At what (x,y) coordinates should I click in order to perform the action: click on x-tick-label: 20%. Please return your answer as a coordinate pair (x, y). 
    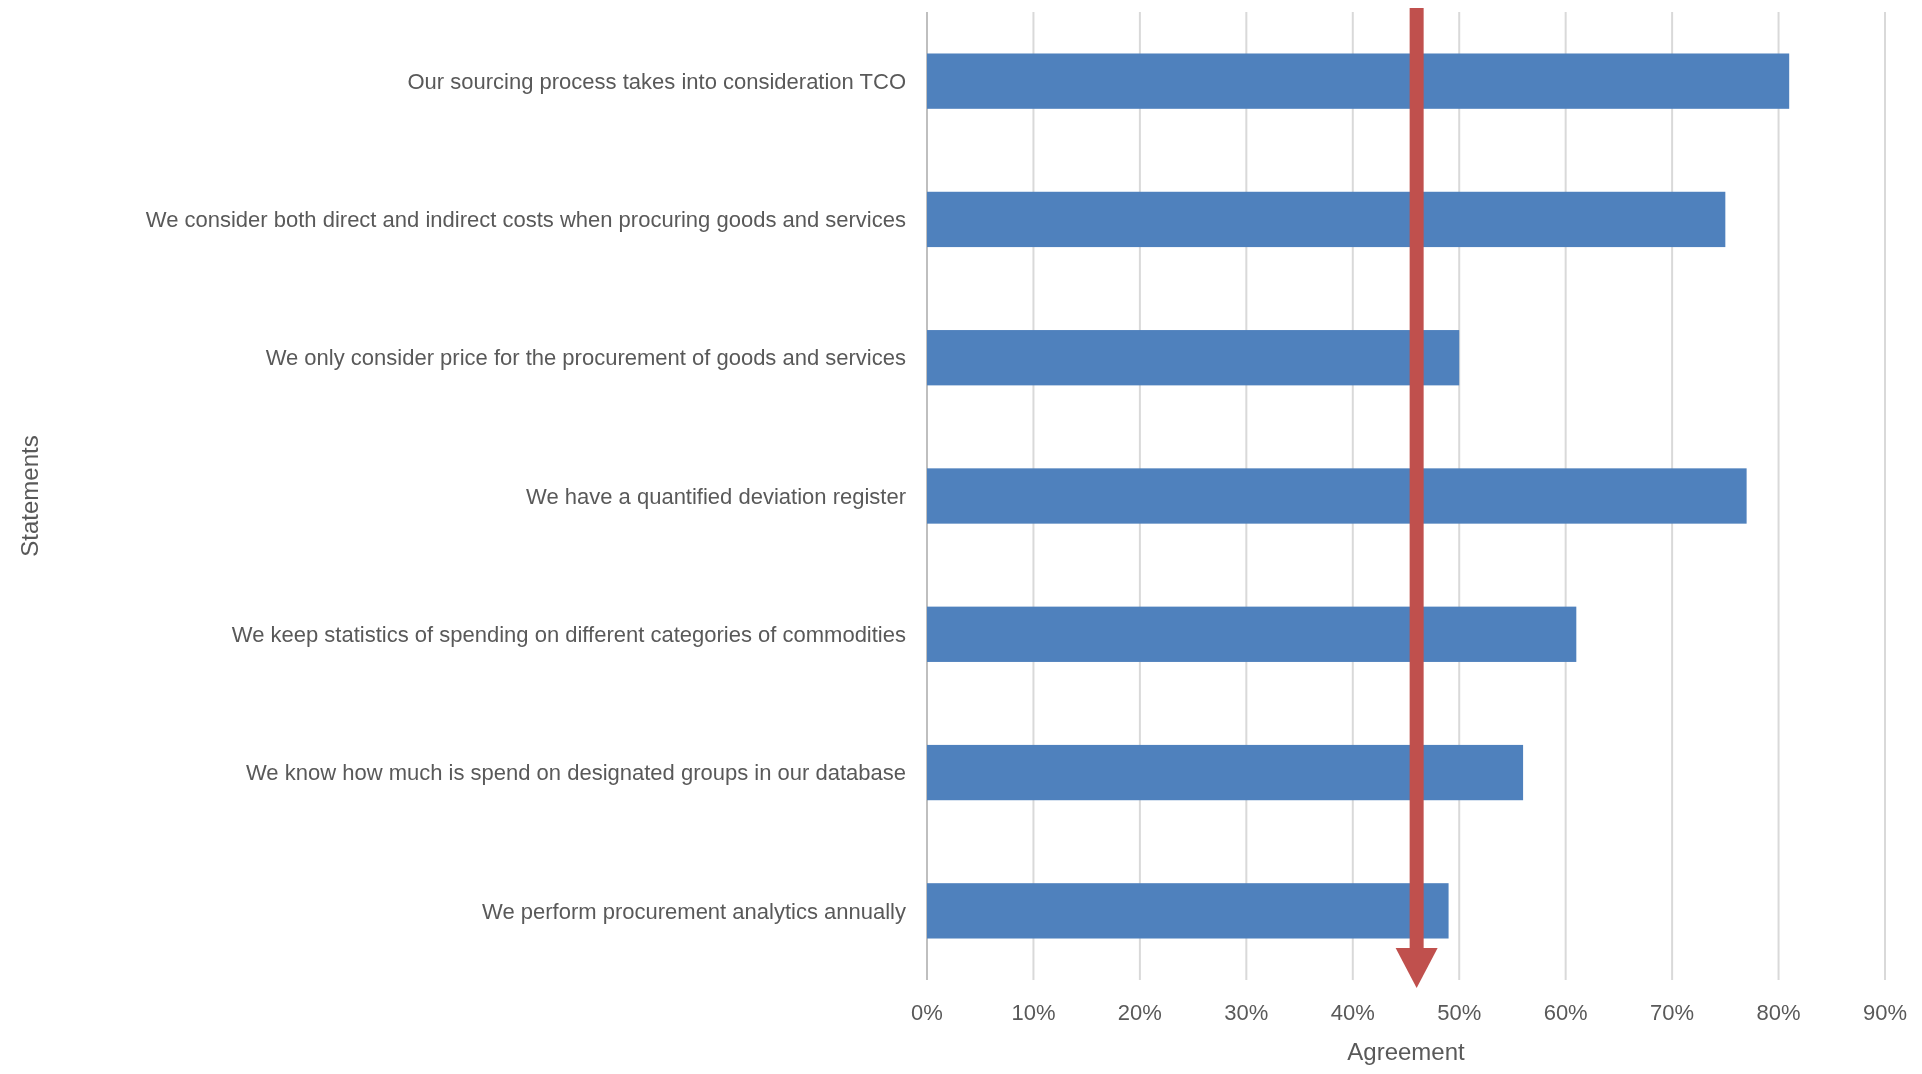
    Looking at the image, I should click on (1139, 1012).